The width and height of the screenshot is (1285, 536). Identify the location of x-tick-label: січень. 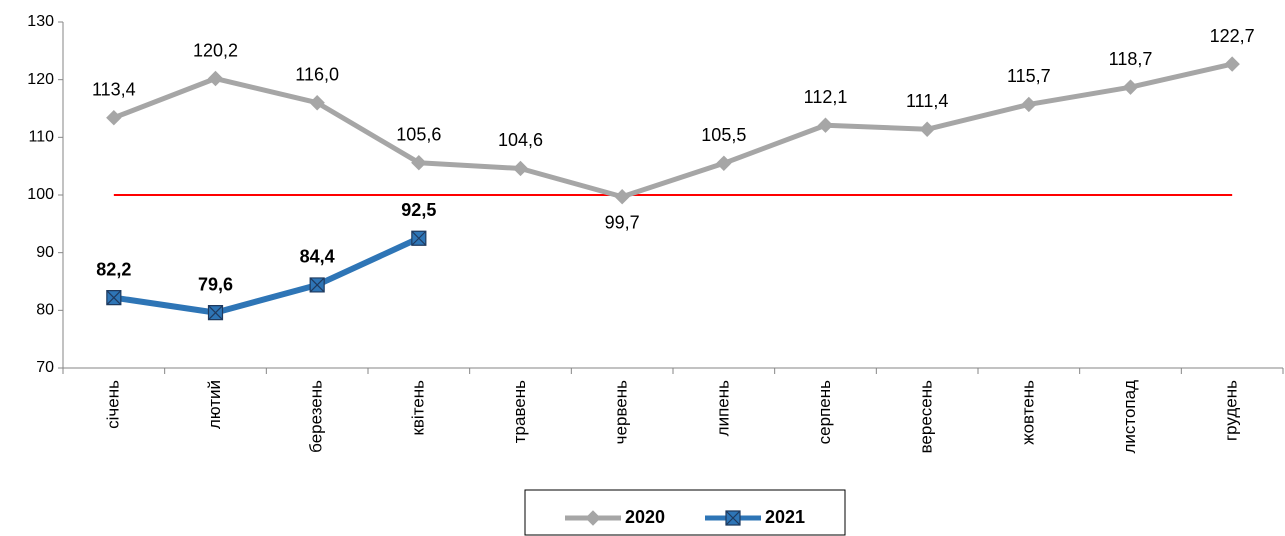
(112, 404).